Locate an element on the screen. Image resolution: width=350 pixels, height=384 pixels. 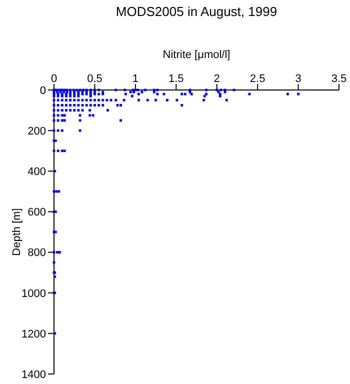
chart-title: MODS2005 in August, 1999 is located at coordinates (196, 11).